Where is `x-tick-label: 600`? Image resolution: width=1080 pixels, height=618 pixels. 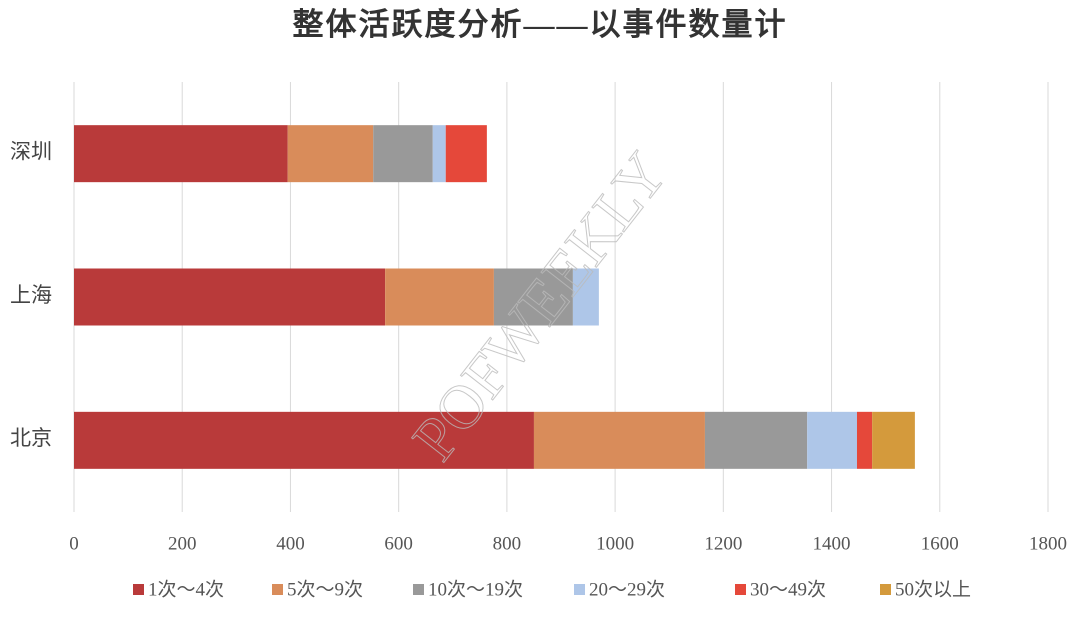
x-tick-label: 600 is located at coordinates (398, 543).